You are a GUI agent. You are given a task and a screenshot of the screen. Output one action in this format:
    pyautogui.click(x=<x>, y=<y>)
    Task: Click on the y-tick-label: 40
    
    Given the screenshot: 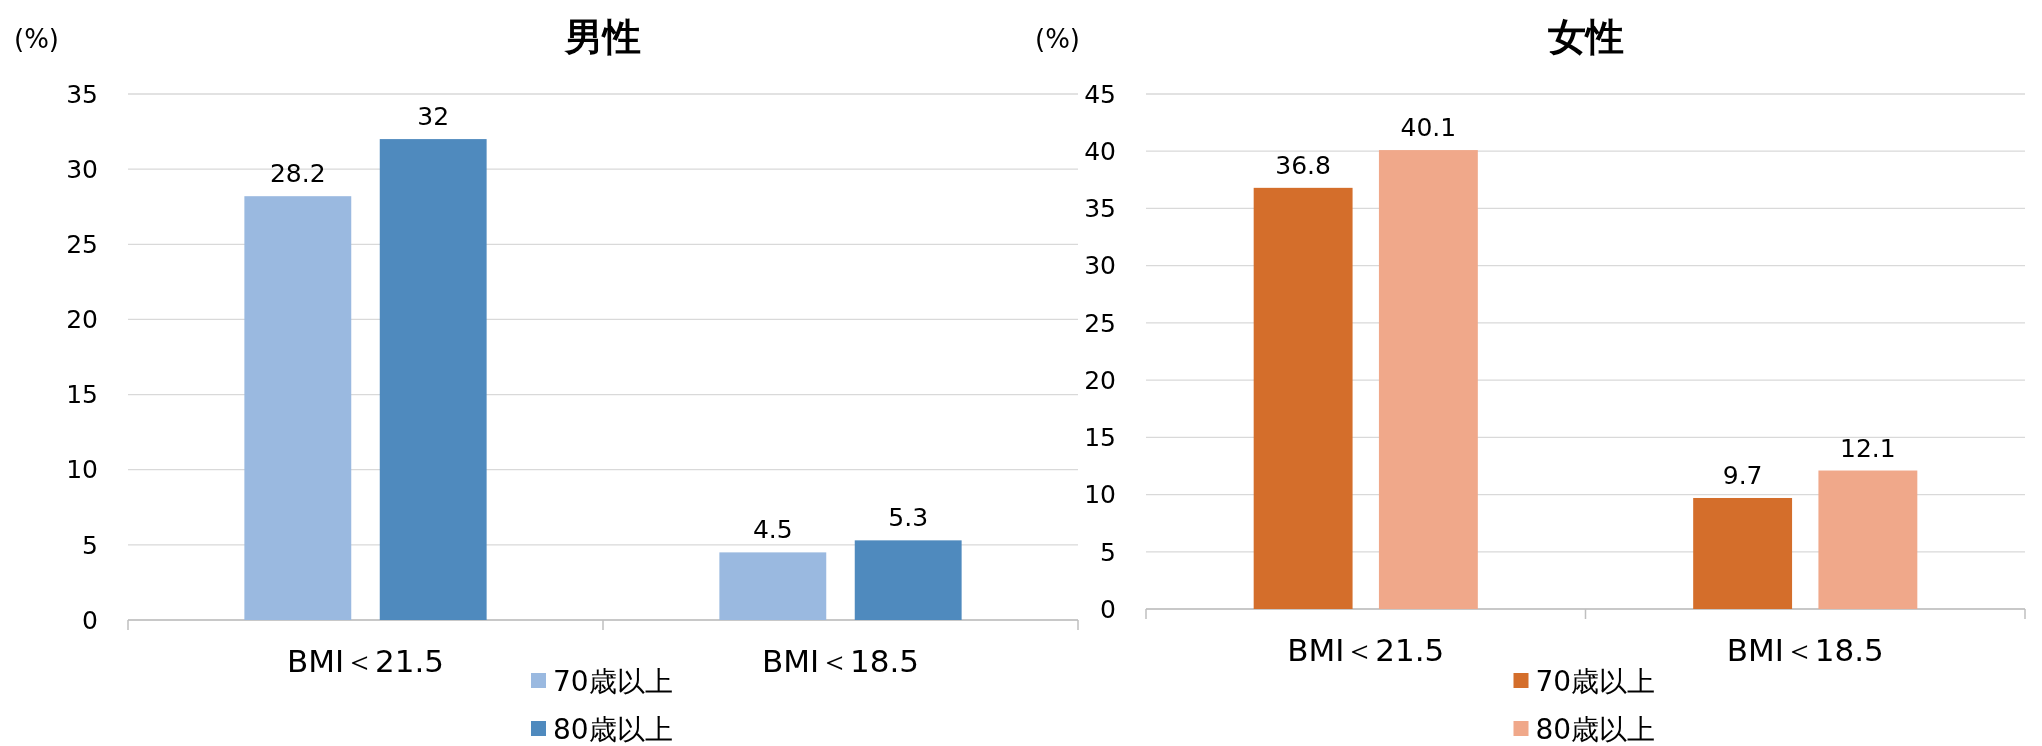 What is the action you would take?
    pyautogui.click(x=1100, y=151)
    